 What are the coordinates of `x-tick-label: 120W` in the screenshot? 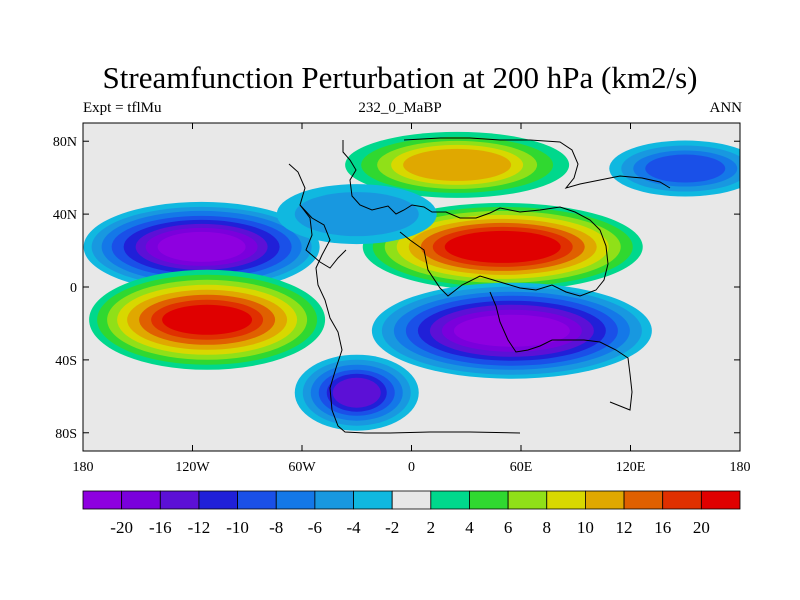 It's located at (192, 467).